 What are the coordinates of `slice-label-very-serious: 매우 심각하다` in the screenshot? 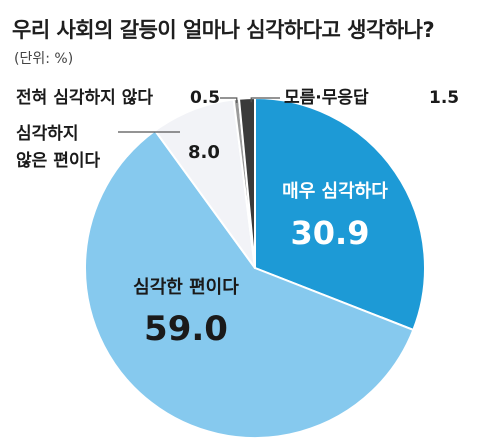 It's located at (335, 191).